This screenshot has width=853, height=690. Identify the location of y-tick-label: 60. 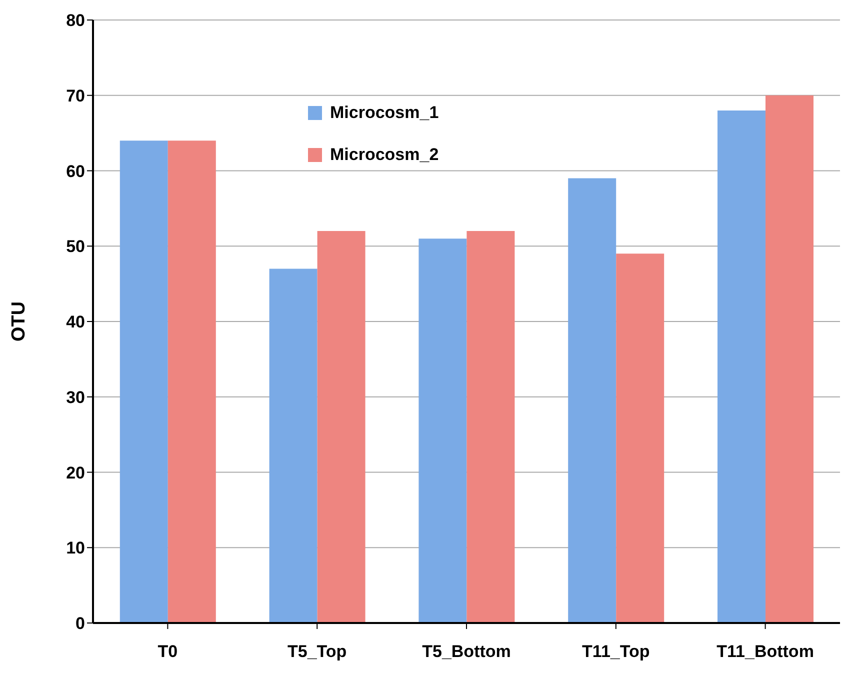
(75, 171).